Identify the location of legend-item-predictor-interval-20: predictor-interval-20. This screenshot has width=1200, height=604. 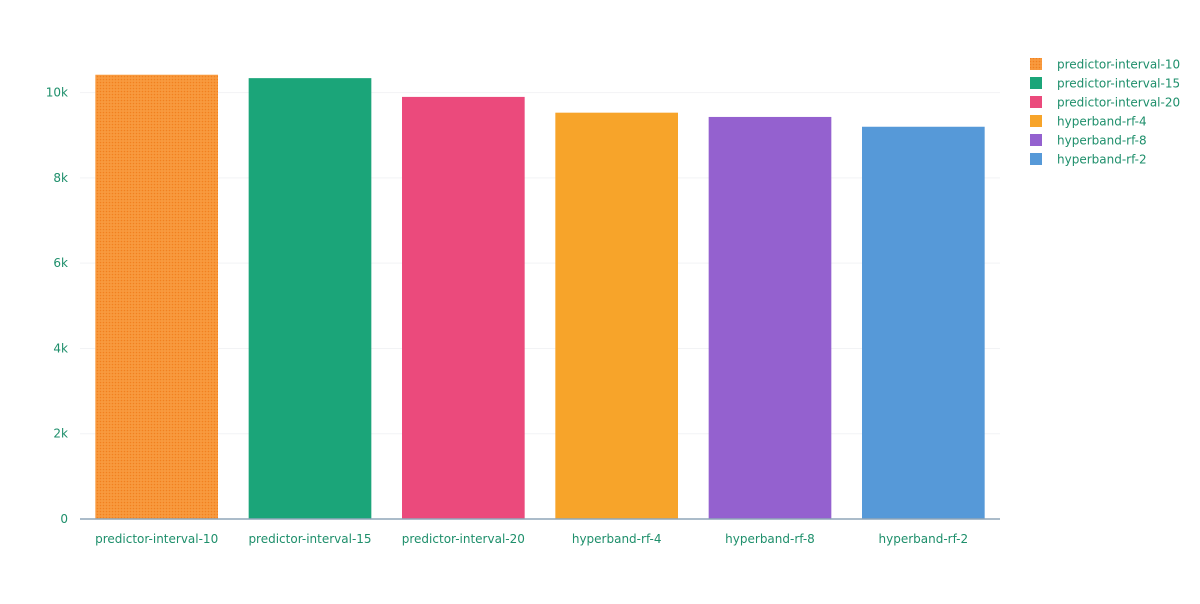
(1105, 103).